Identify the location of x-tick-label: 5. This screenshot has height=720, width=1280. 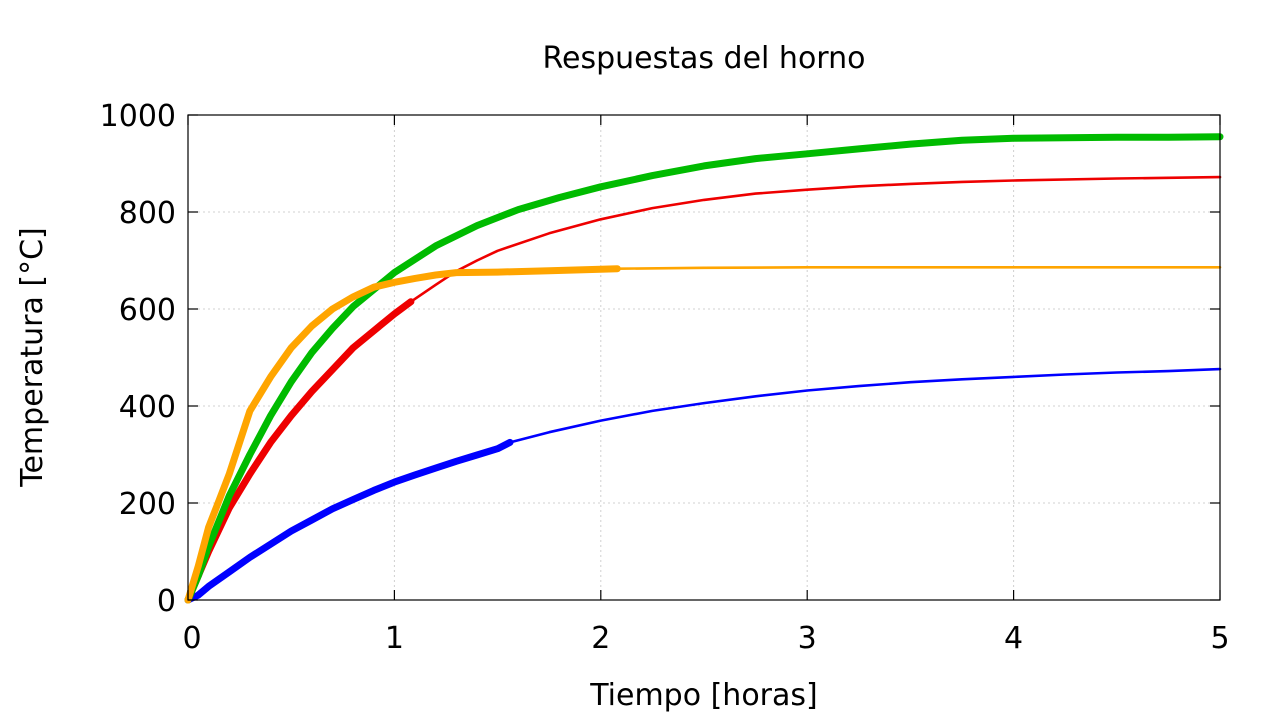
(1219, 638).